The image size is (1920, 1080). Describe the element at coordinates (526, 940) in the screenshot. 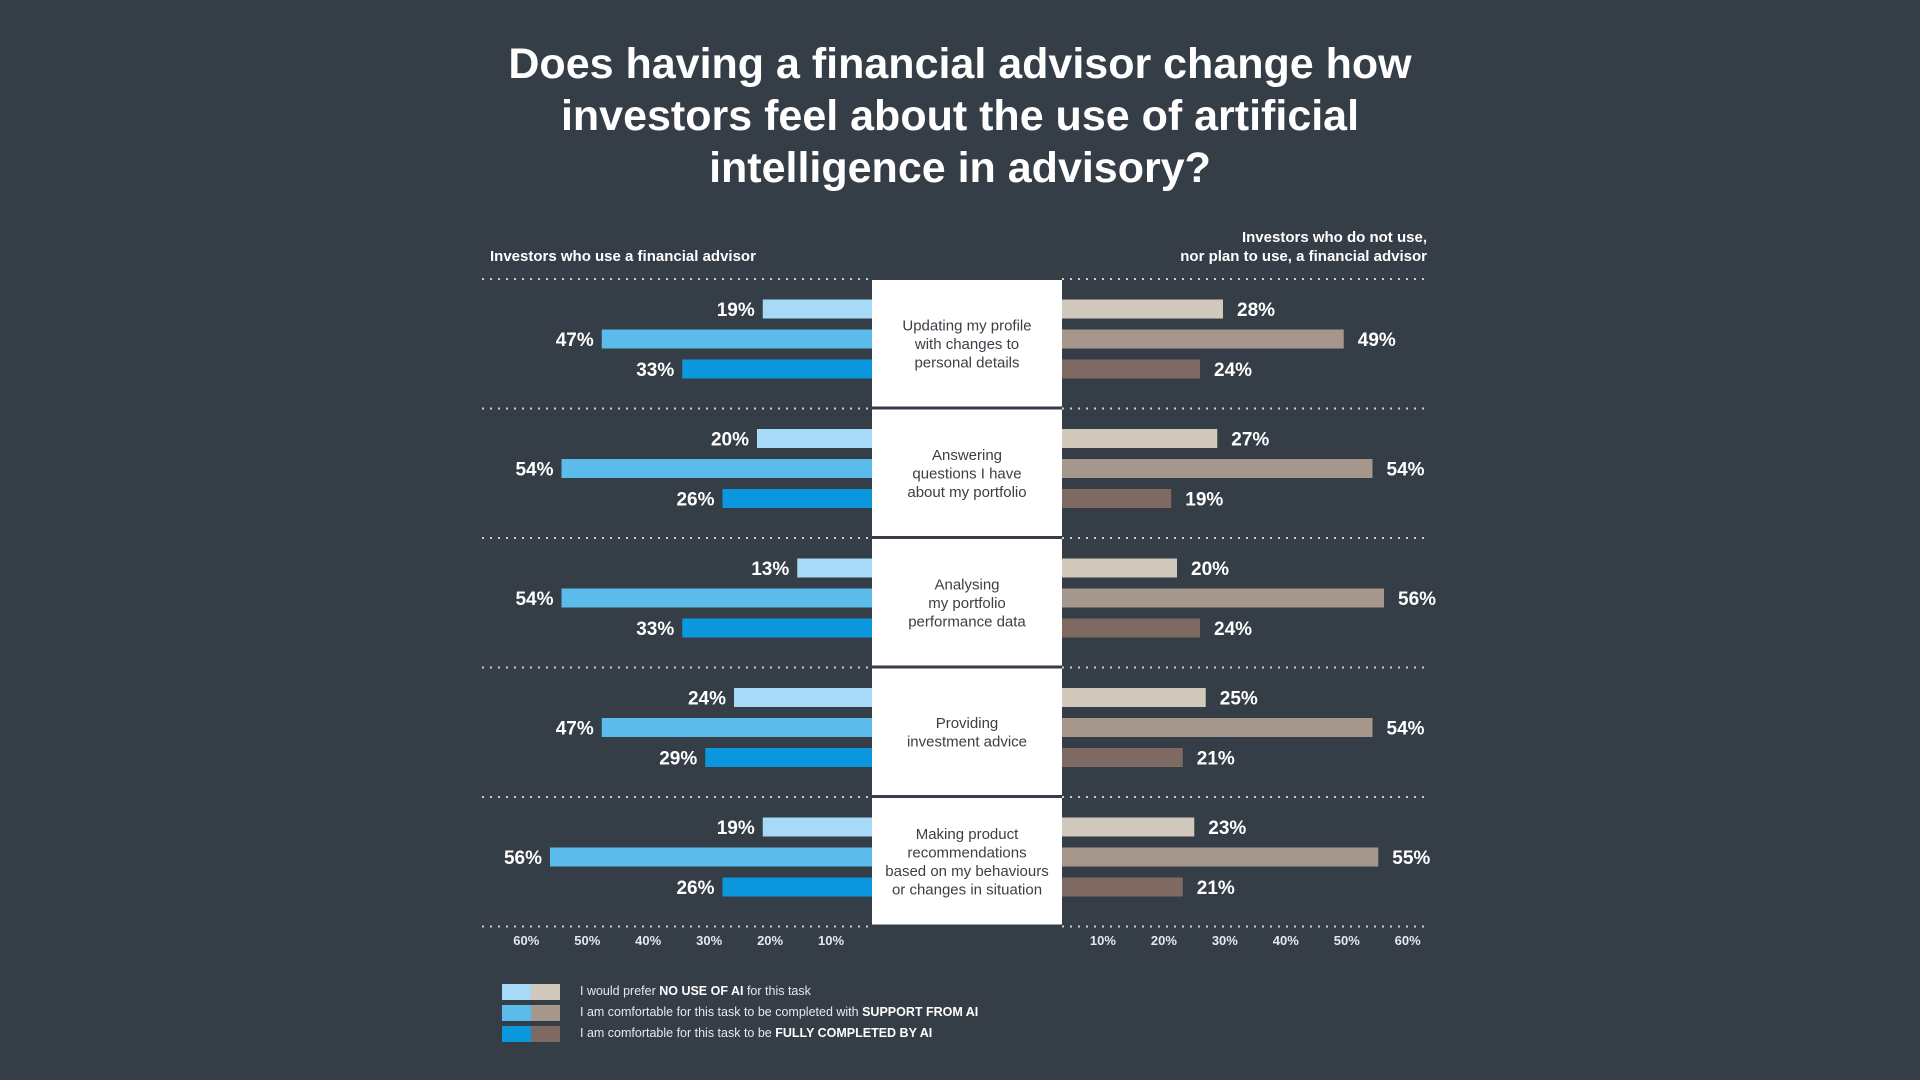

I see `tick-label-left: 60%` at that location.